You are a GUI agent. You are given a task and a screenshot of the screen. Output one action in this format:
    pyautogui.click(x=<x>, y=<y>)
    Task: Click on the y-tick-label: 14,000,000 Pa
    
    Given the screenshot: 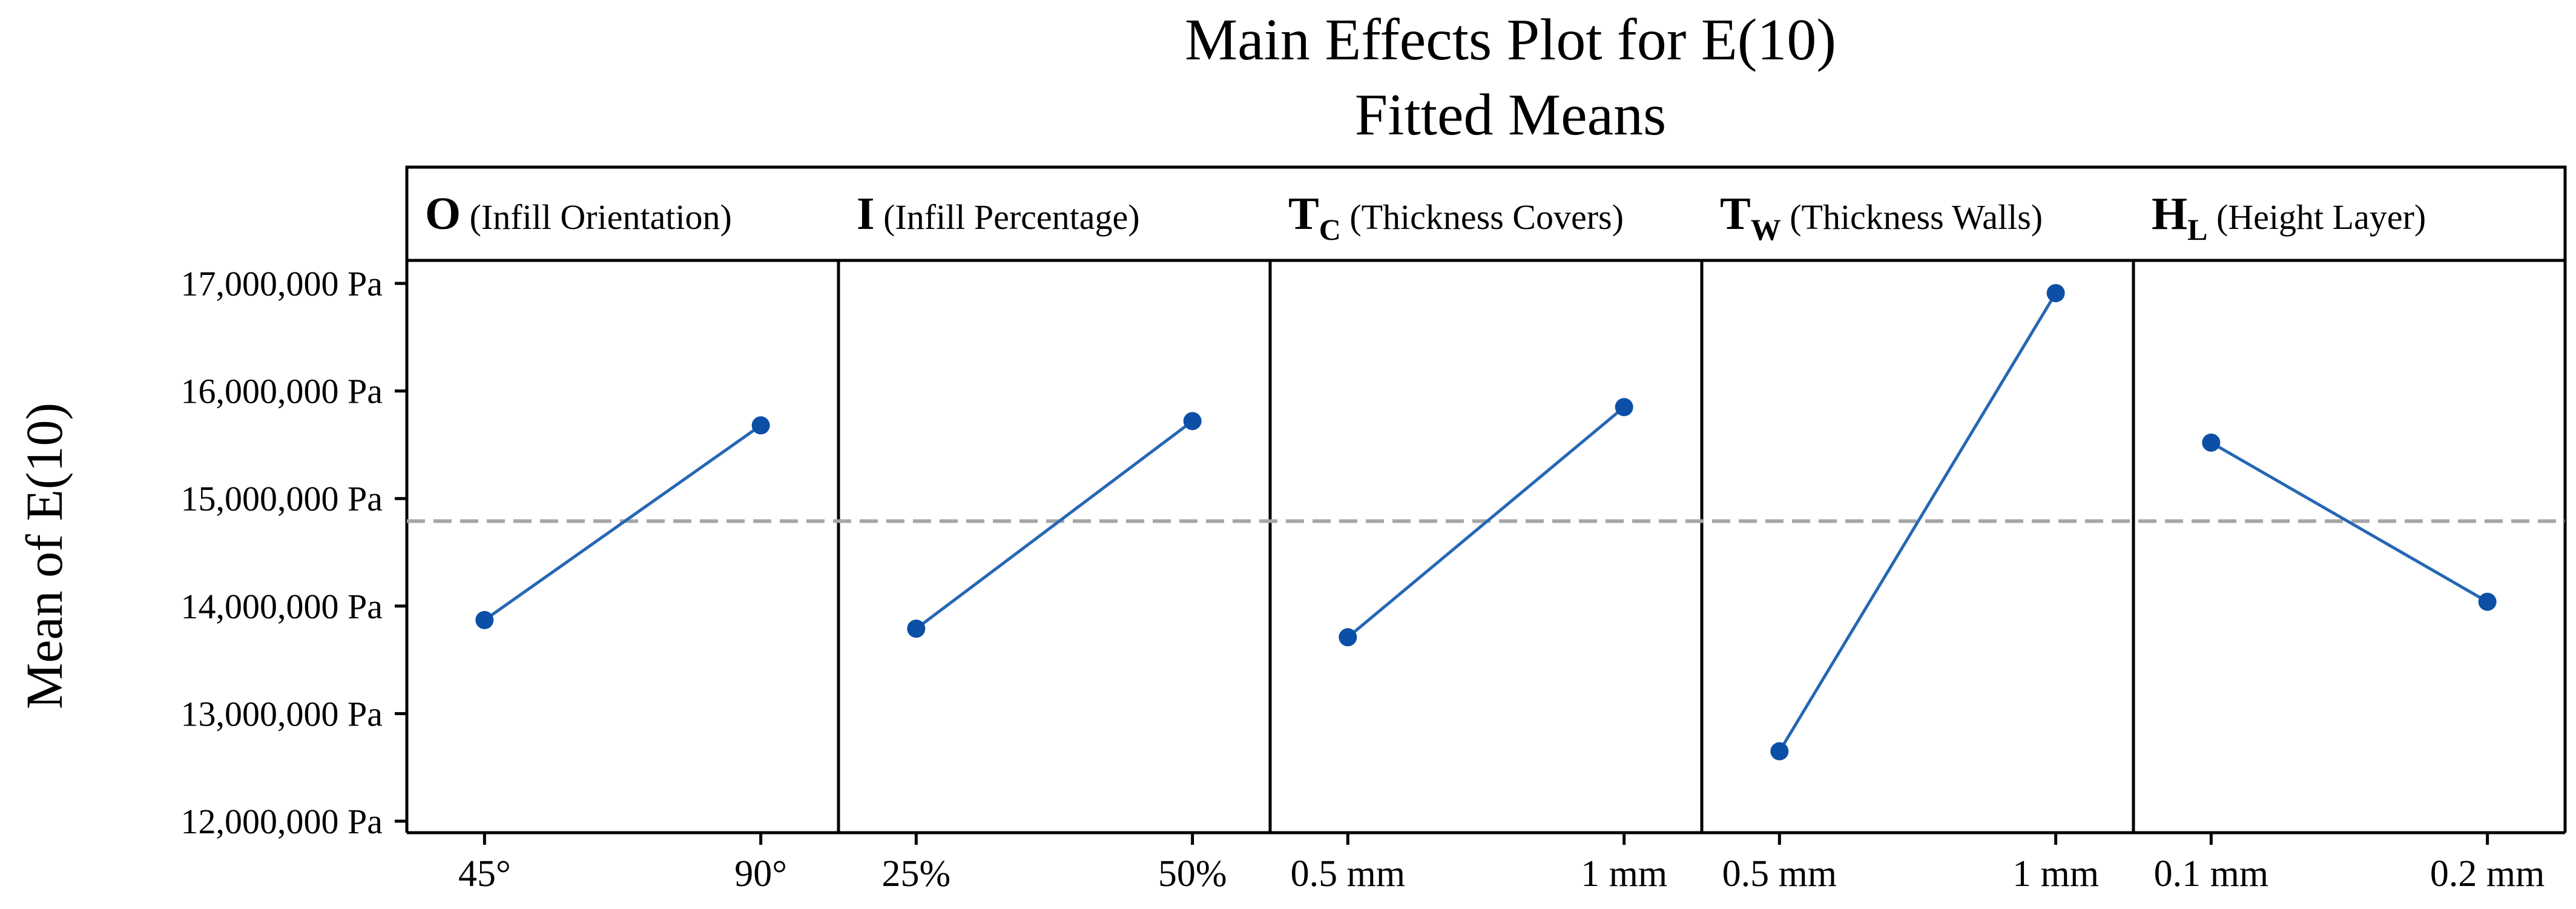 What is the action you would take?
    pyautogui.click(x=282, y=606)
    